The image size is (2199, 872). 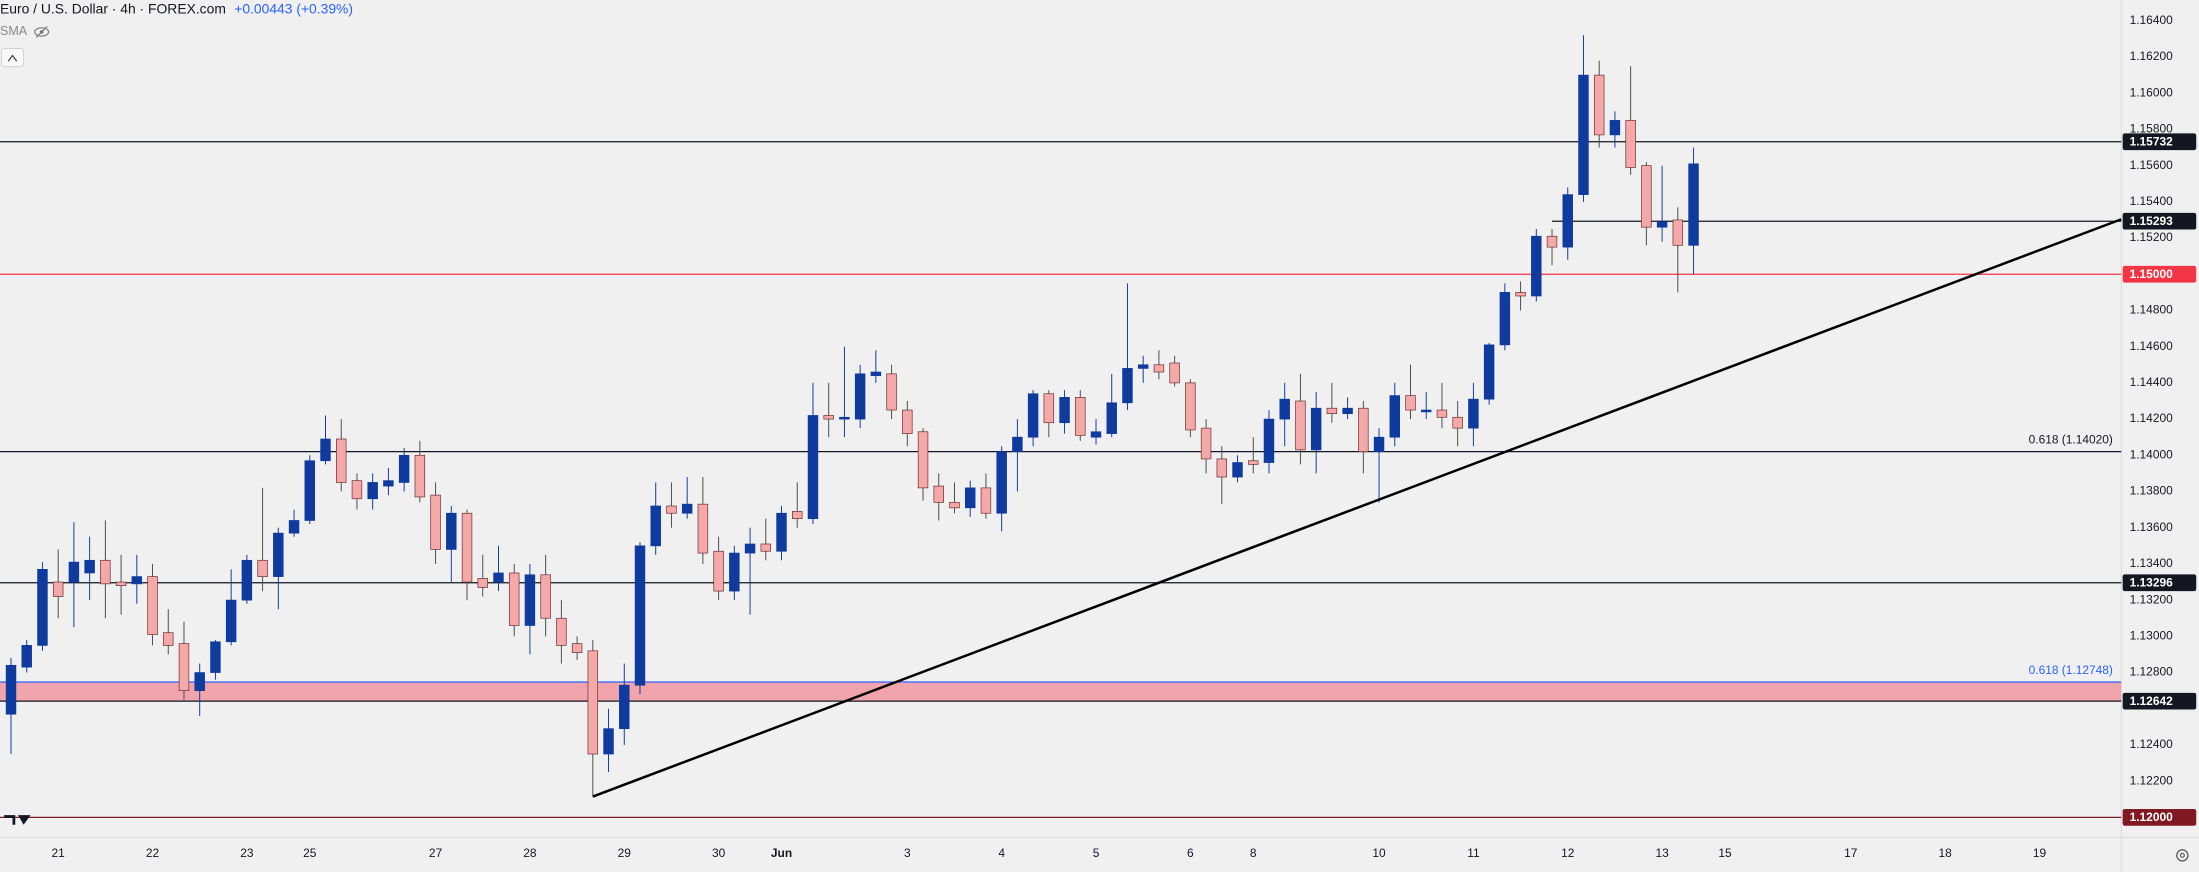 What do you see at coordinates (436, 853) in the screenshot?
I see `x-tick-label: 27` at bounding box center [436, 853].